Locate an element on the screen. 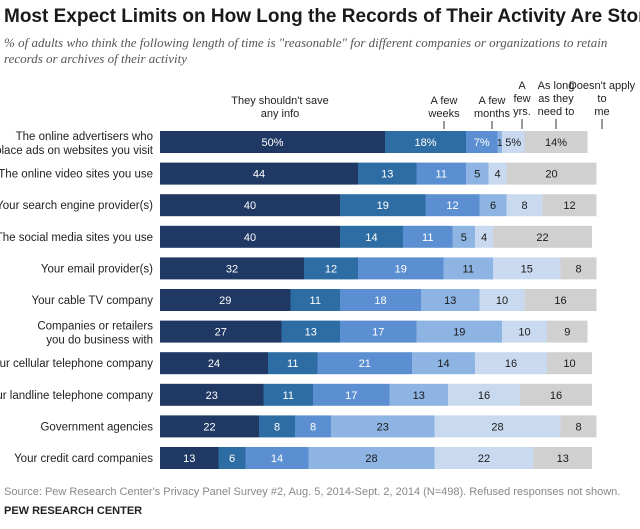  data-label: 20 is located at coordinates (551, 175).